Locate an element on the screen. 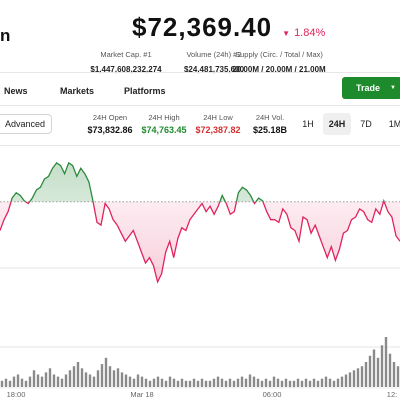  current-price: $72,369.40 is located at coordinates (202, 27).